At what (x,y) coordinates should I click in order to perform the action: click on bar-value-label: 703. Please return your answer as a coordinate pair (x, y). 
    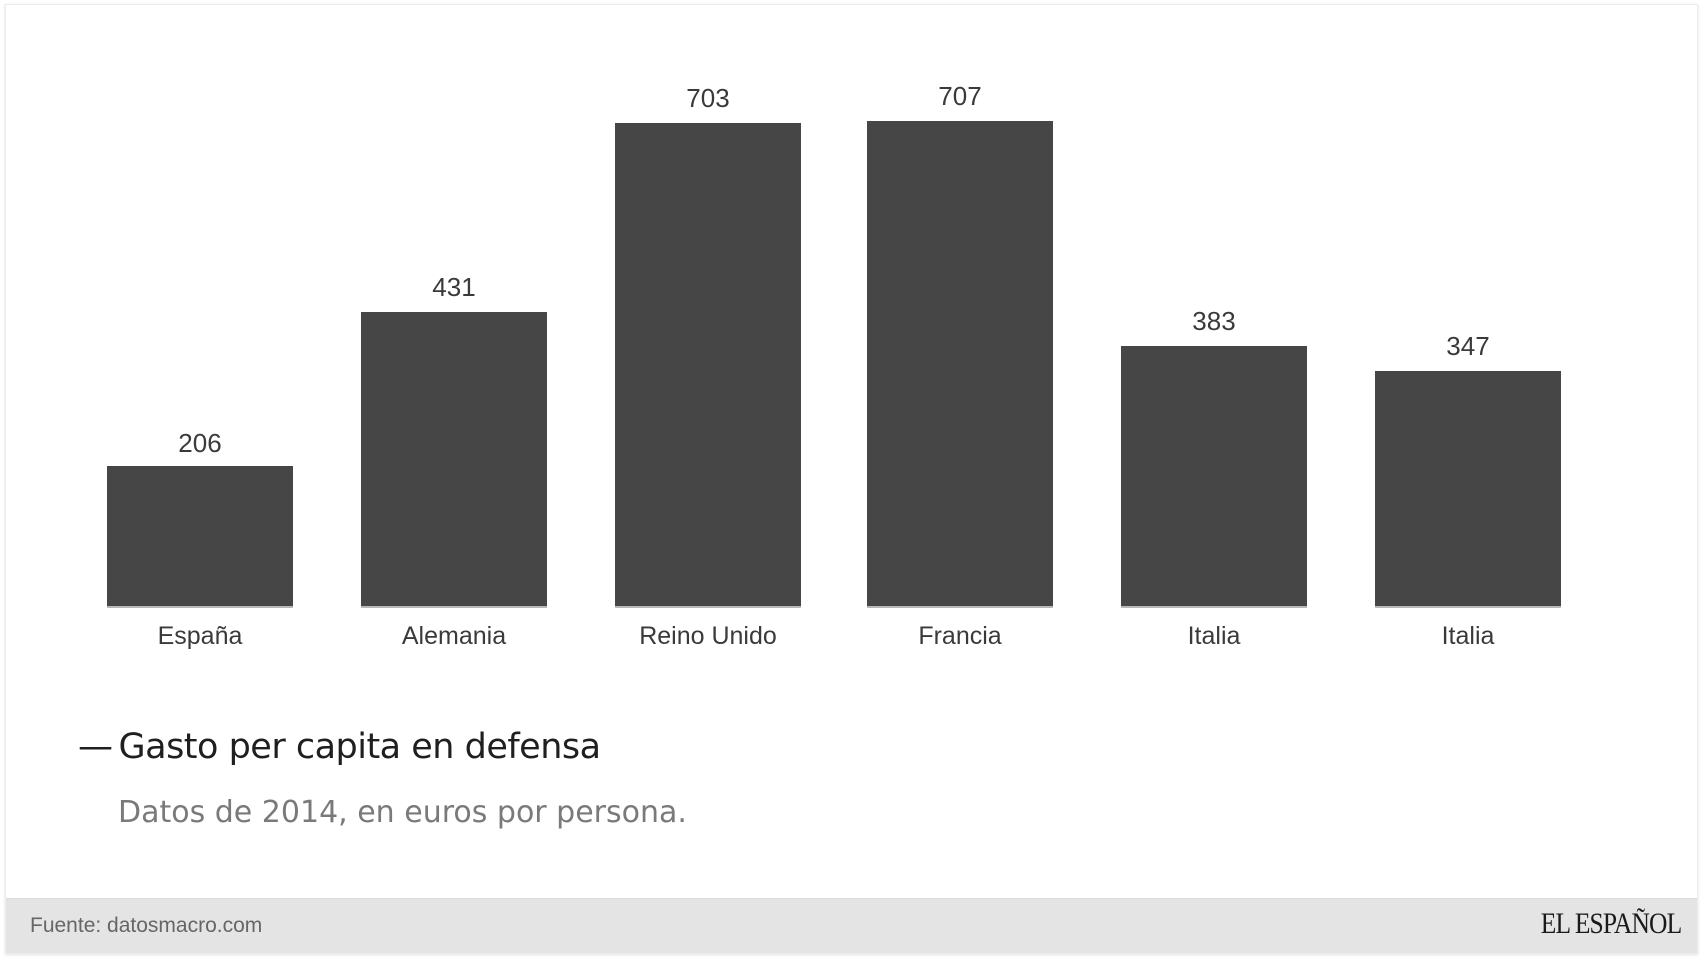
    Looking at the image, I should click on (708, 98).